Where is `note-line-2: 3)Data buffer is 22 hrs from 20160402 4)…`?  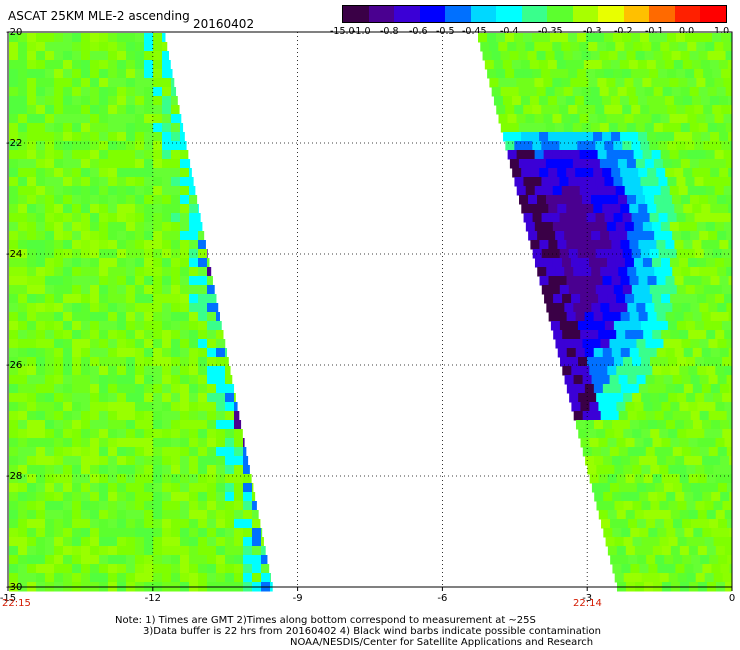
note-line-2: 3)Data buffer is 22 hrs from 20160402 4)… is located at coordinates (372, 631).